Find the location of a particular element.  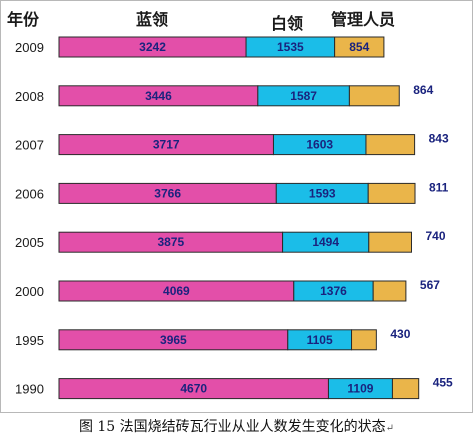

year-label: 2000 is located at coordinates (29, 291).